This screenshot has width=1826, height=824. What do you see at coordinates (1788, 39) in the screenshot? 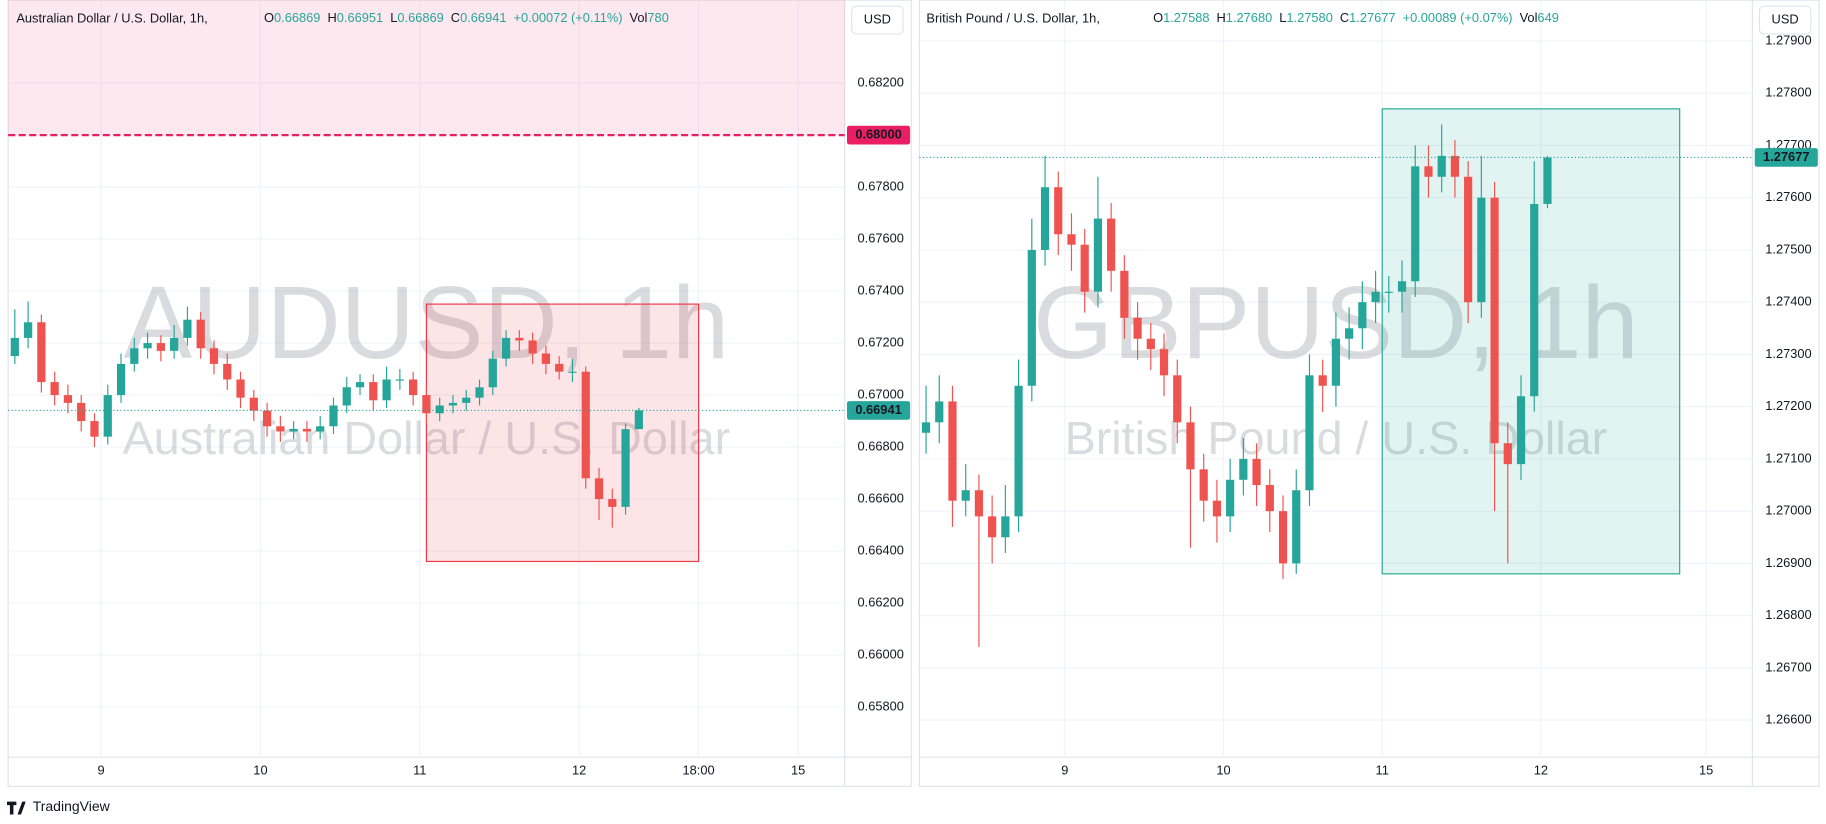
I see `y-tick-label: 1.27900` at bounding box center [1788, 39].